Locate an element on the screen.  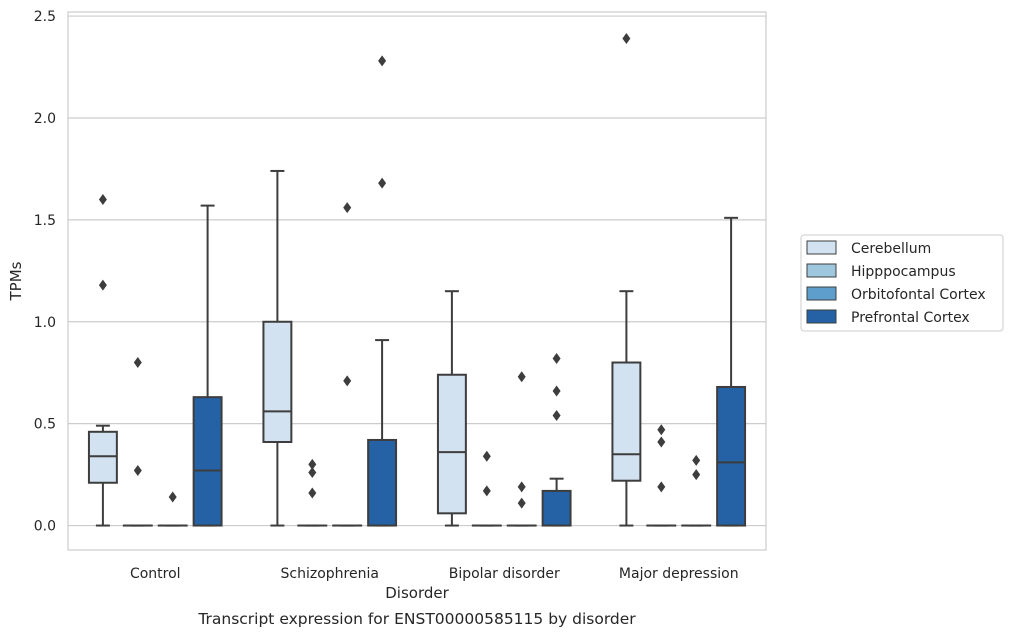
legend-frame is located at coordinates (902, 283).